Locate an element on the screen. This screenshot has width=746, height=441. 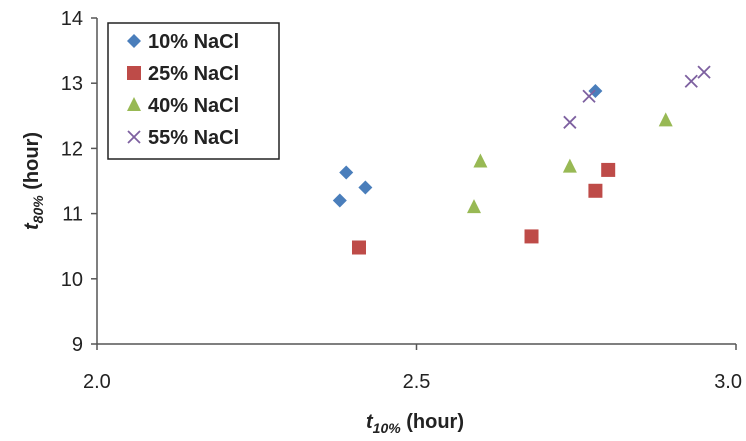
legend-label: 55% NaCl is located at coordinates (193, 138).